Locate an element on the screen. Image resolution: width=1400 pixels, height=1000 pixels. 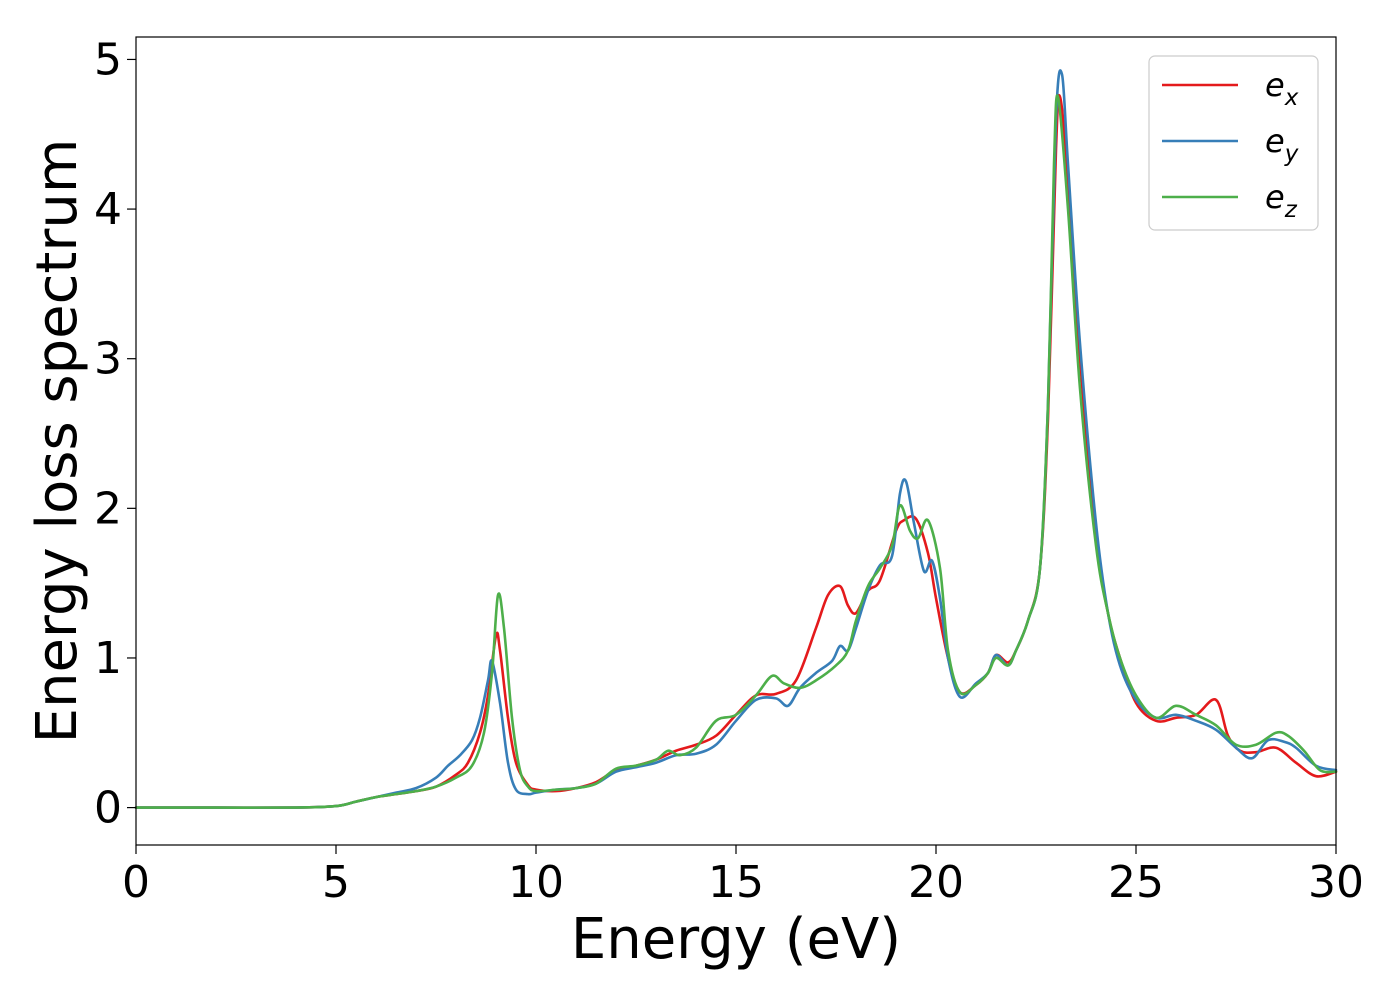
y-tick-label: 2 is located at coordinates (108, 508).